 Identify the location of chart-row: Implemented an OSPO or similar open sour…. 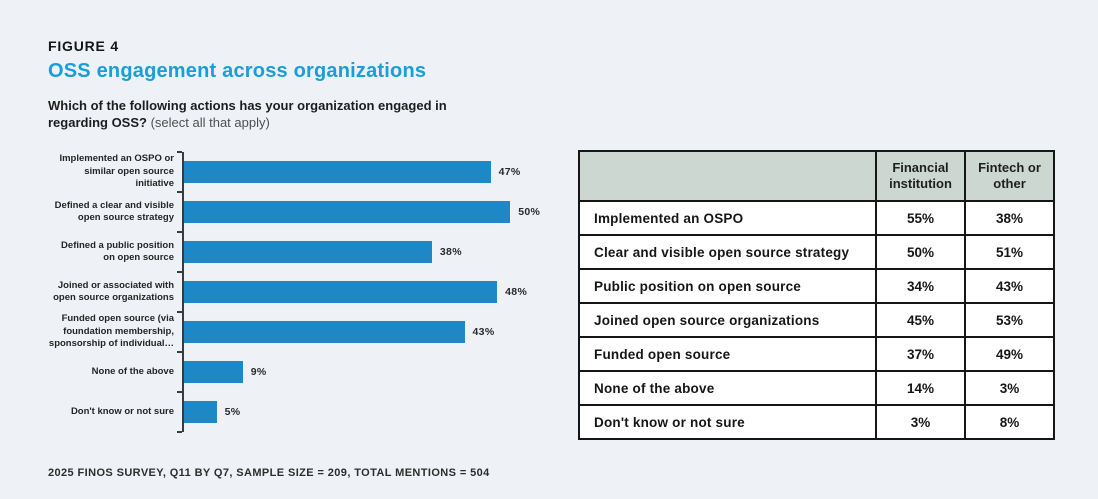
(315, 171).